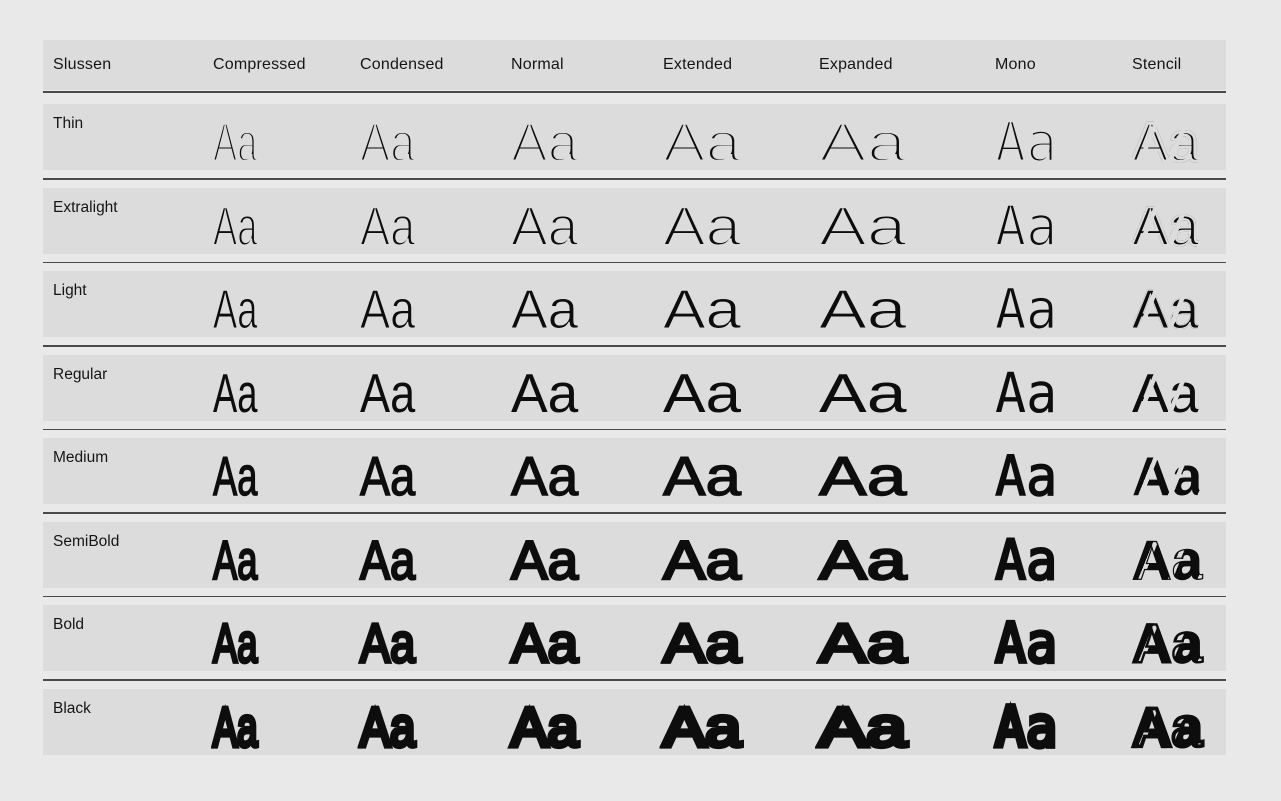 The height and width of the screenshot is (801, 1281). I want to click on specimen-cell-light-stencil: Aa, so click(1178, 305).